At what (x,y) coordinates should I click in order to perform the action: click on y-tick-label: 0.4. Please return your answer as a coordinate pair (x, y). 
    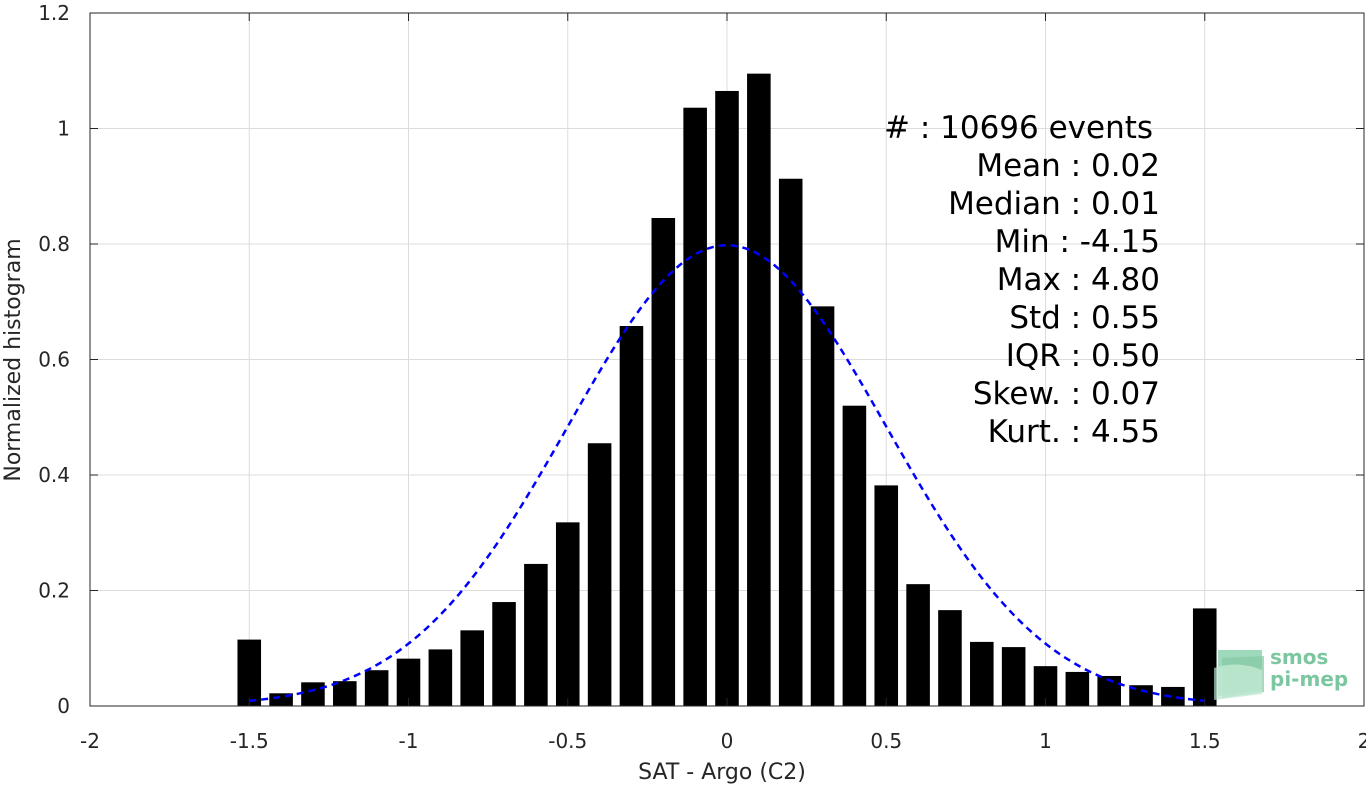
    Looking at the image, I should click on (54, 475).